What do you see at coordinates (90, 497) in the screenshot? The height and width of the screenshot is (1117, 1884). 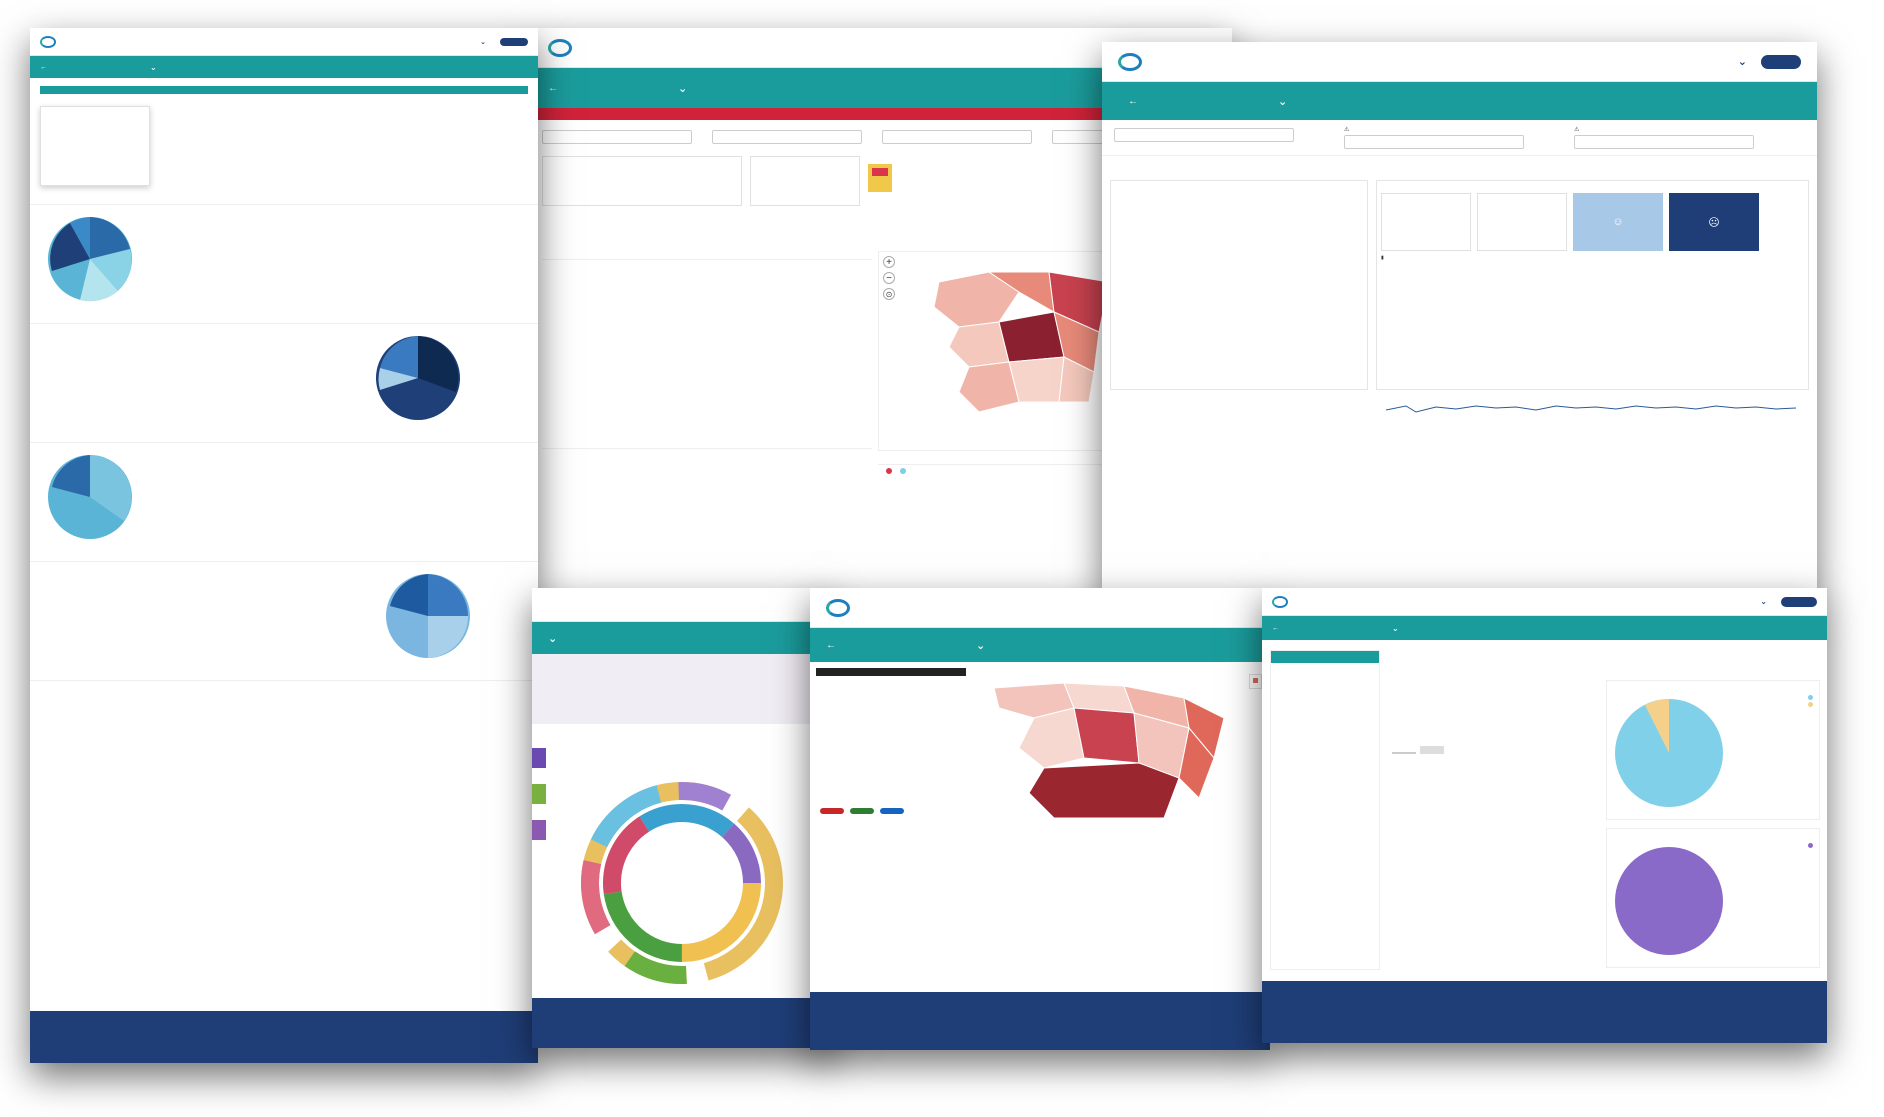 I see `funcional-pie` at bounding box center [90, 497].